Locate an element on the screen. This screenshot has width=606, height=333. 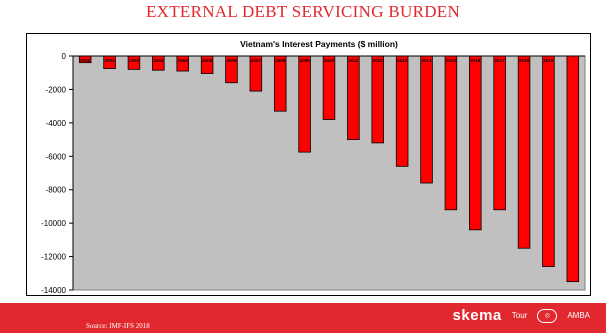
x-tick-label: 2017 is located at coordinates (500, 60).